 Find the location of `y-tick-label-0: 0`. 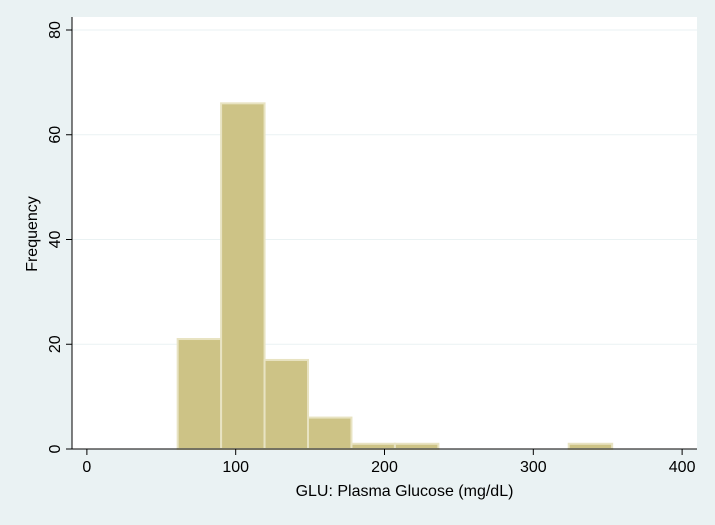

y-tick-label-0: 0 is located at coordinates (55, 448).